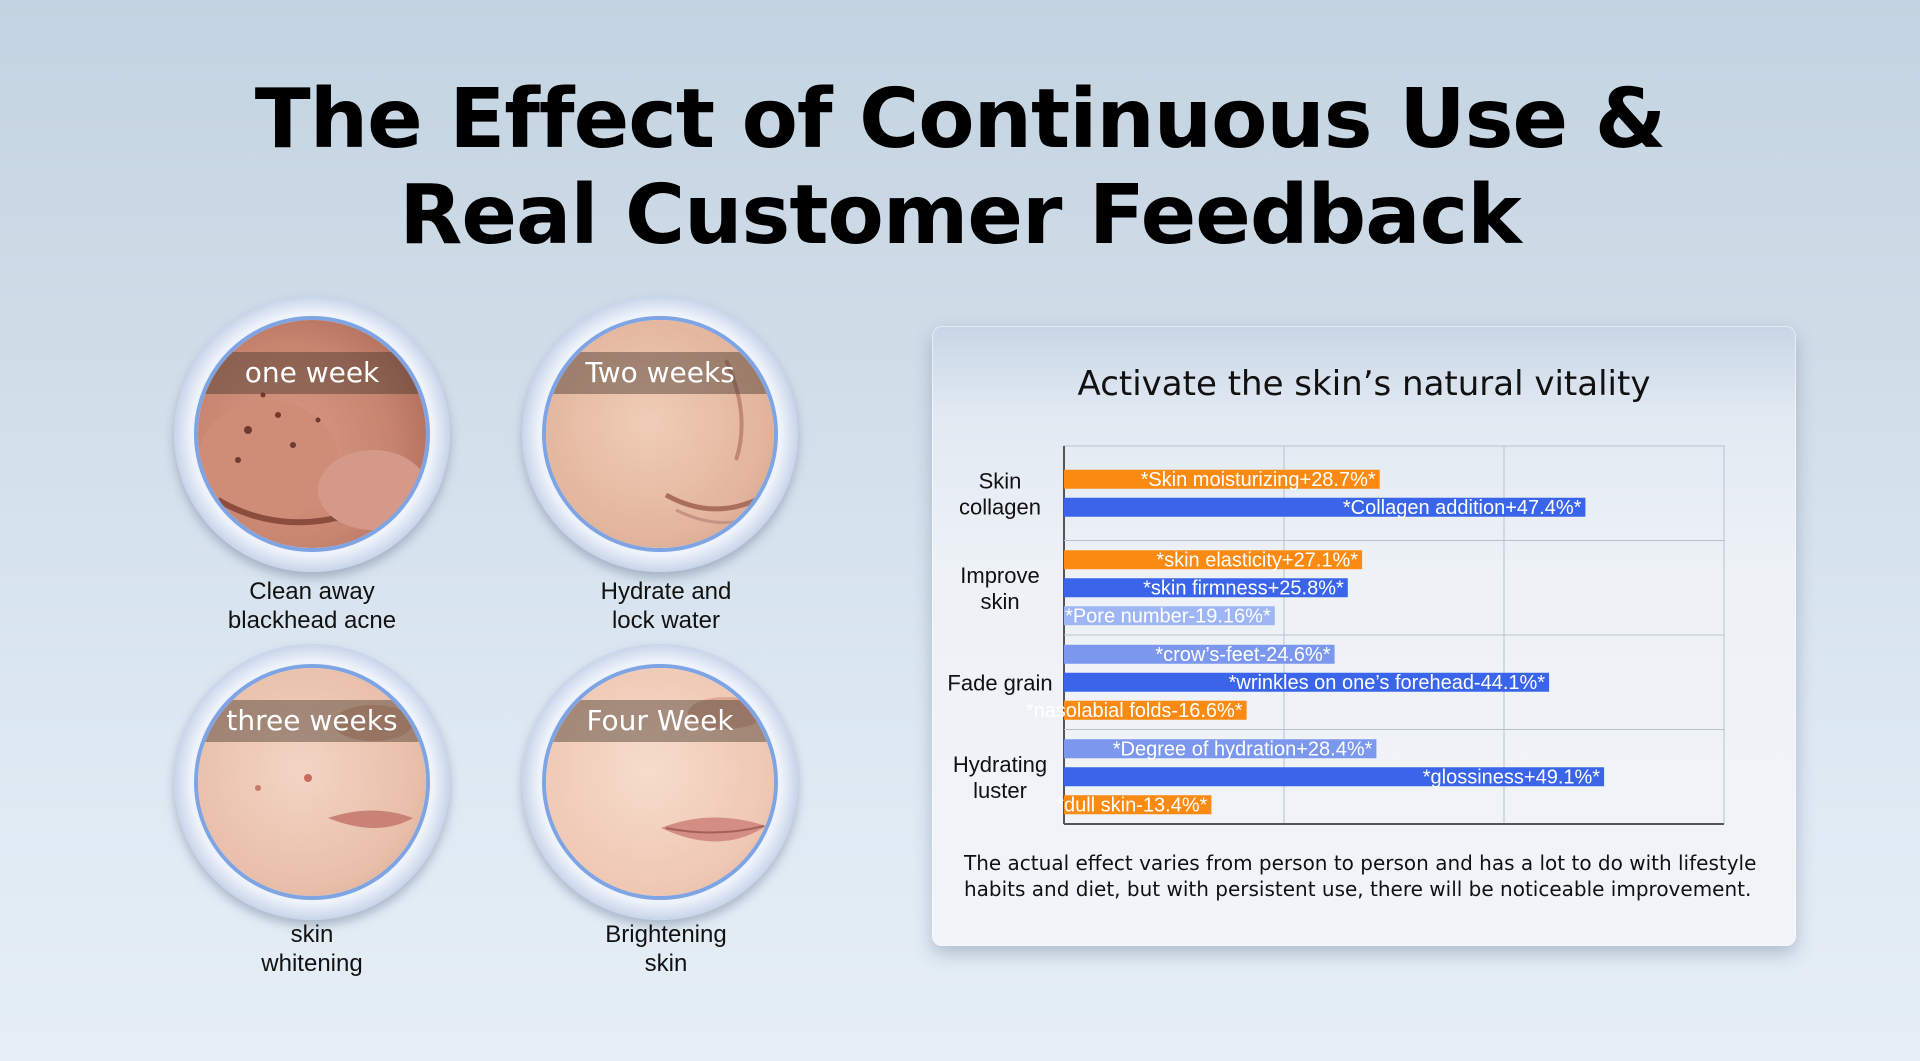  I want to click on data-label: *Skin moisturizing+28.7%*, so click(1258, 480).